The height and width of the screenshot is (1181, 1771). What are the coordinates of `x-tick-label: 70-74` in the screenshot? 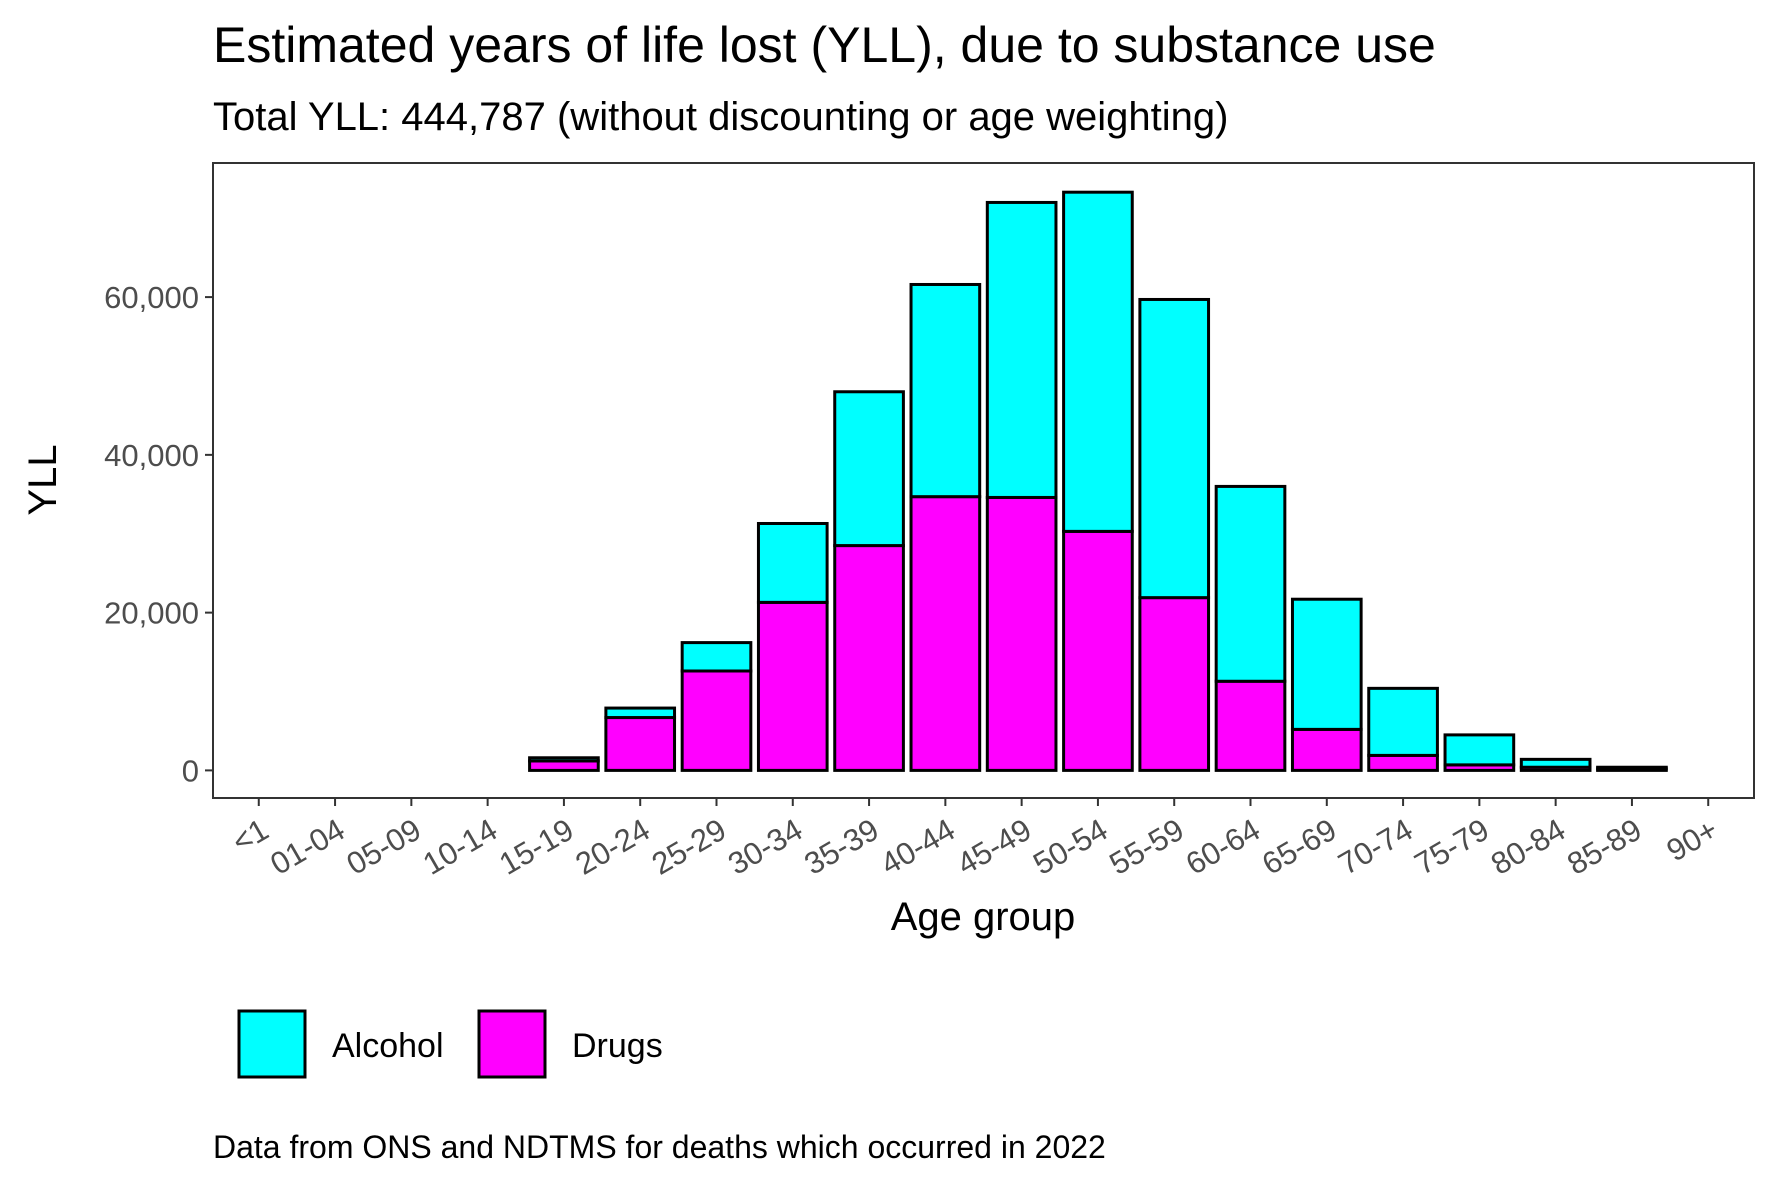 It's located at (1375, 847).